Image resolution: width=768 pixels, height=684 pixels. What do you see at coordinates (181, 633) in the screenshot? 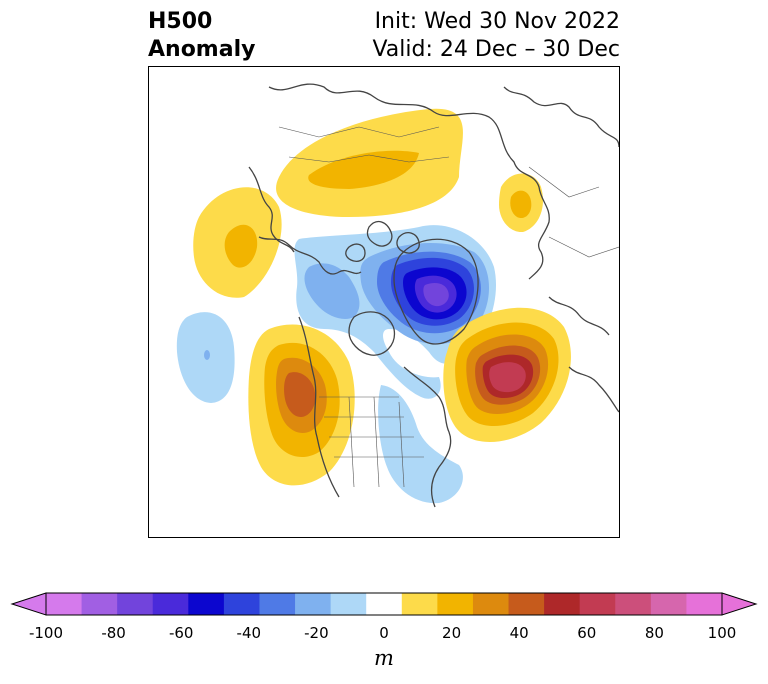
I see `colorbar-tick-label: -60` at bounding box center [181, 633].